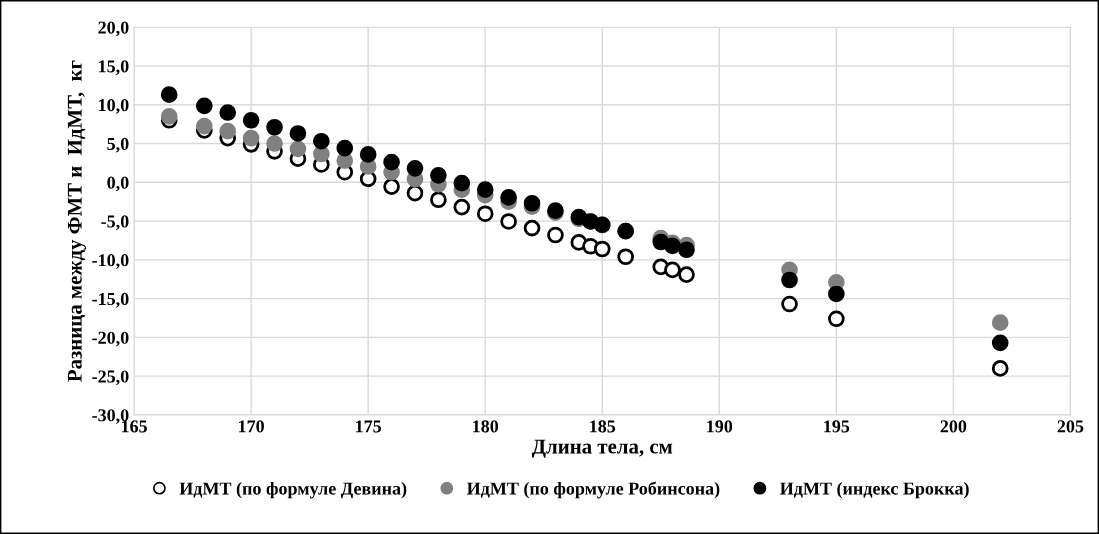 Image resolution: width=1099 pixels, height=534 pixels. What do you see at coordinates (118, 184) in the screenshot?
I see `y-tick-label: 0,0` at bounding box center [118, 184].